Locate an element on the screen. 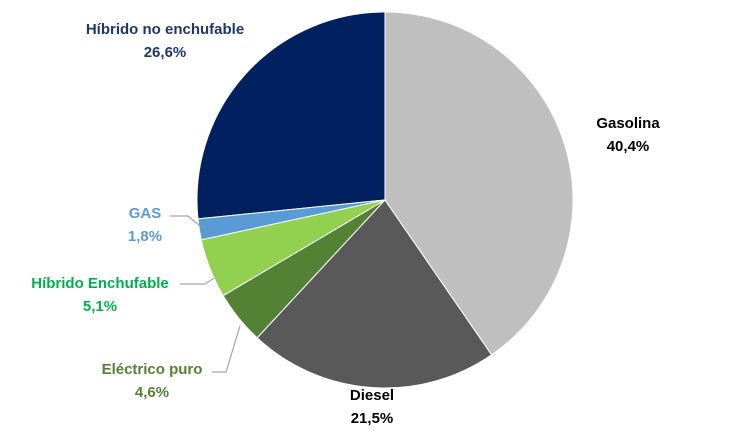  slice-label: Híbrido Enchufable is located at coordinates (100, 283).